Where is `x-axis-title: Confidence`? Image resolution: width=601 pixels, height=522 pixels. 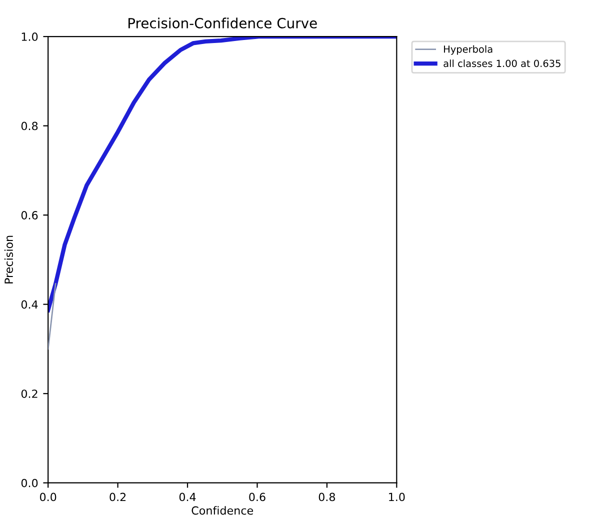 x-axis-title: Confidence is located at coordinates (223, 510).